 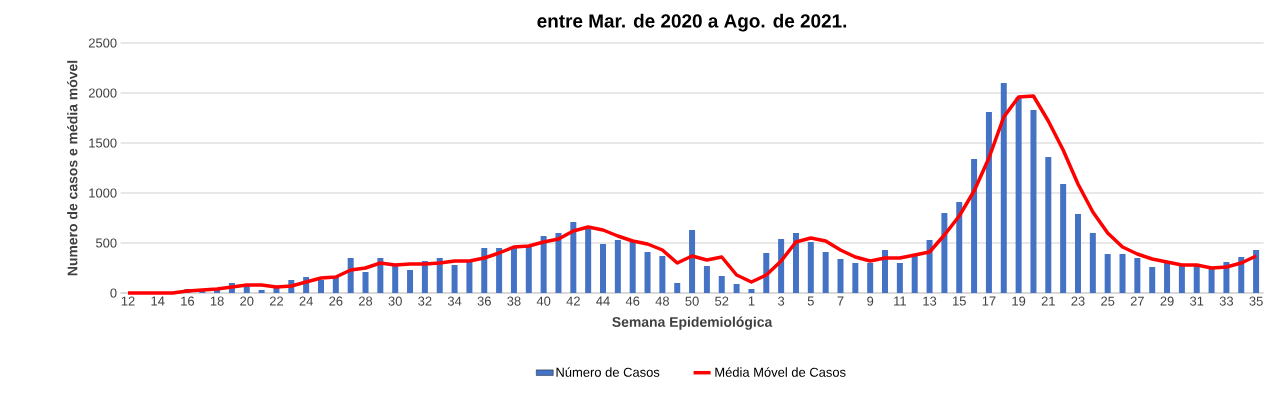 I want to click on x-tick-label: 13, so click(x=930, y=301).